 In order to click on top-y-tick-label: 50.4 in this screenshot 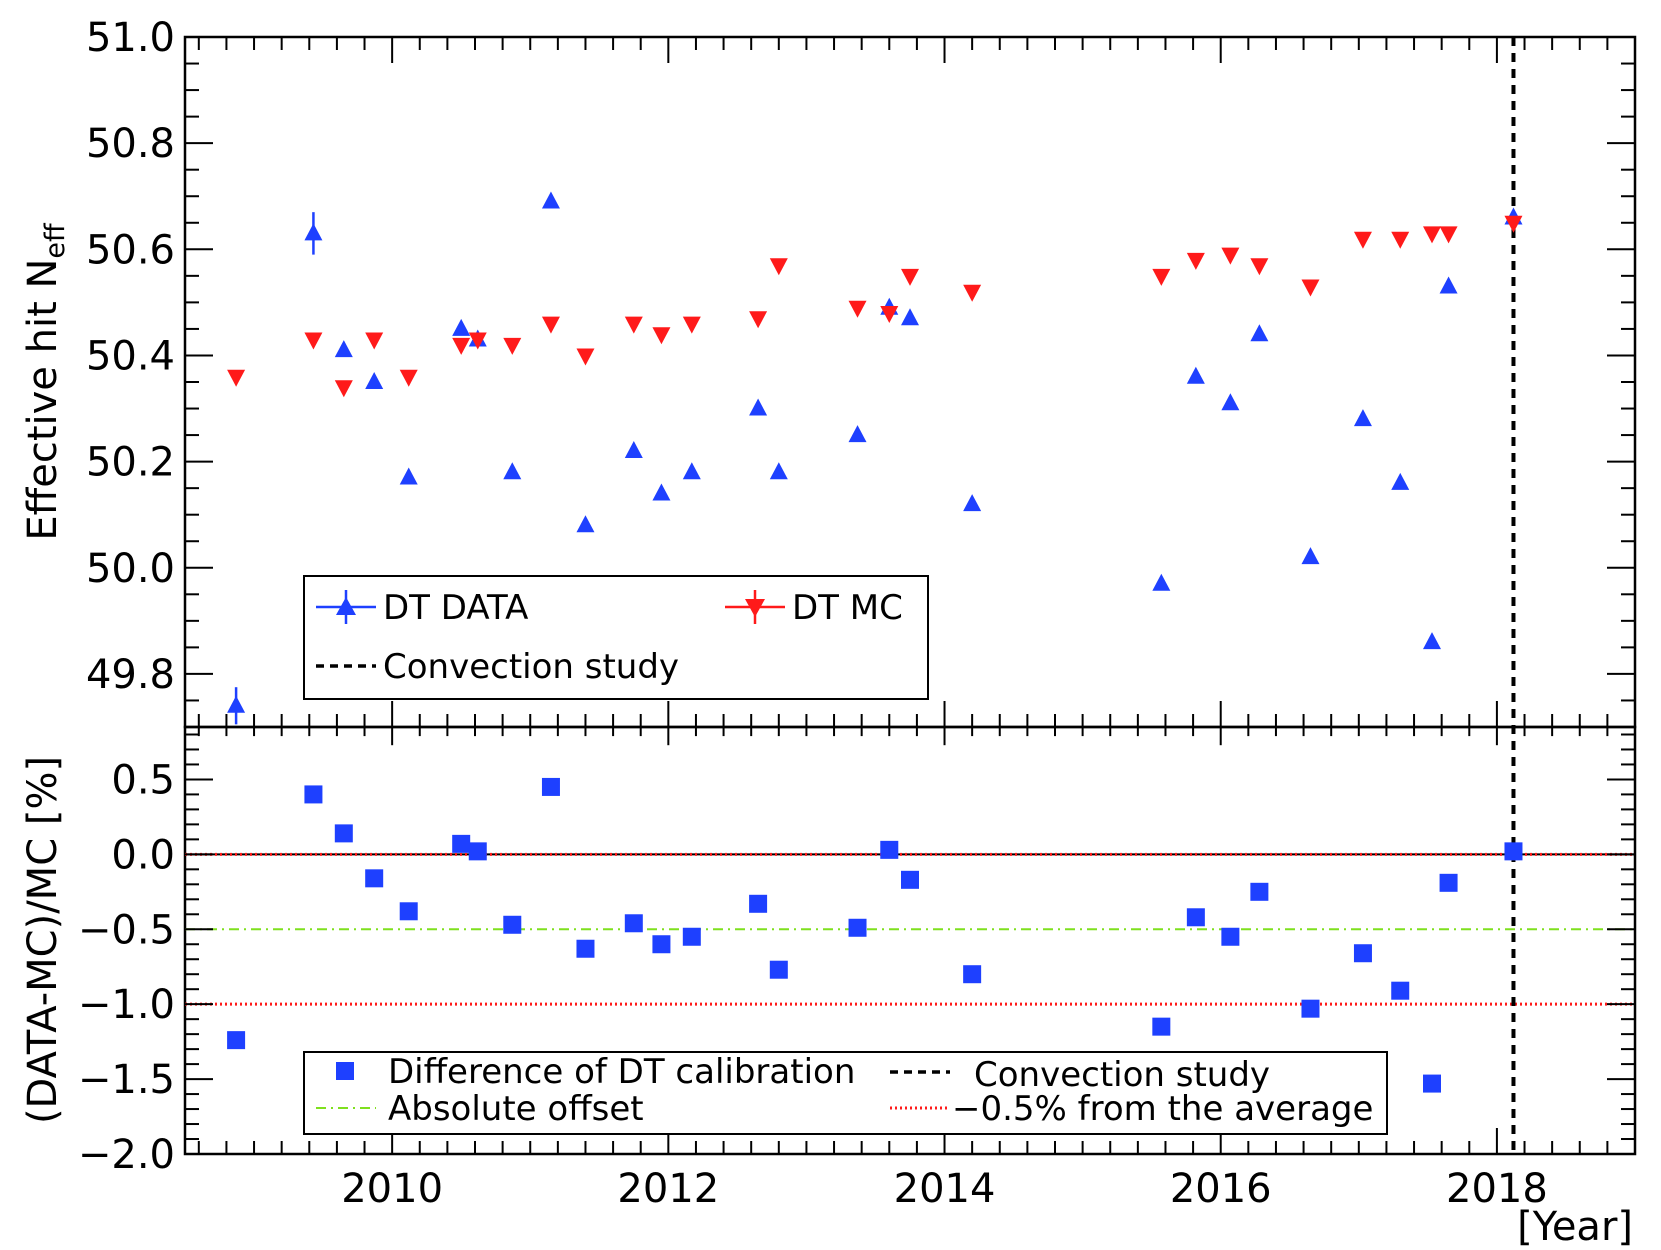, I will do `click(130, 356)`.